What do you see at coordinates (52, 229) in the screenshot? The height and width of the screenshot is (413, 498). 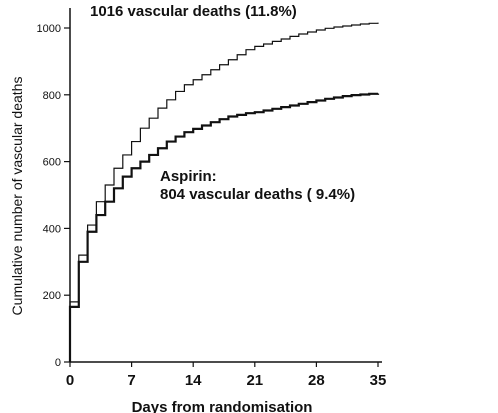 I see `y-tick-label: 400` at bounding box center [52, 229].